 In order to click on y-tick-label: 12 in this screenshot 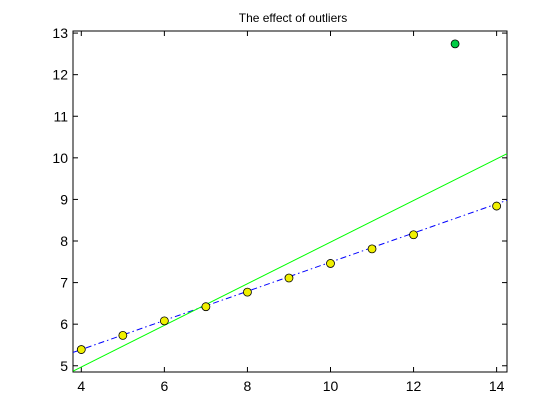, I will do `click(60, 75)`.